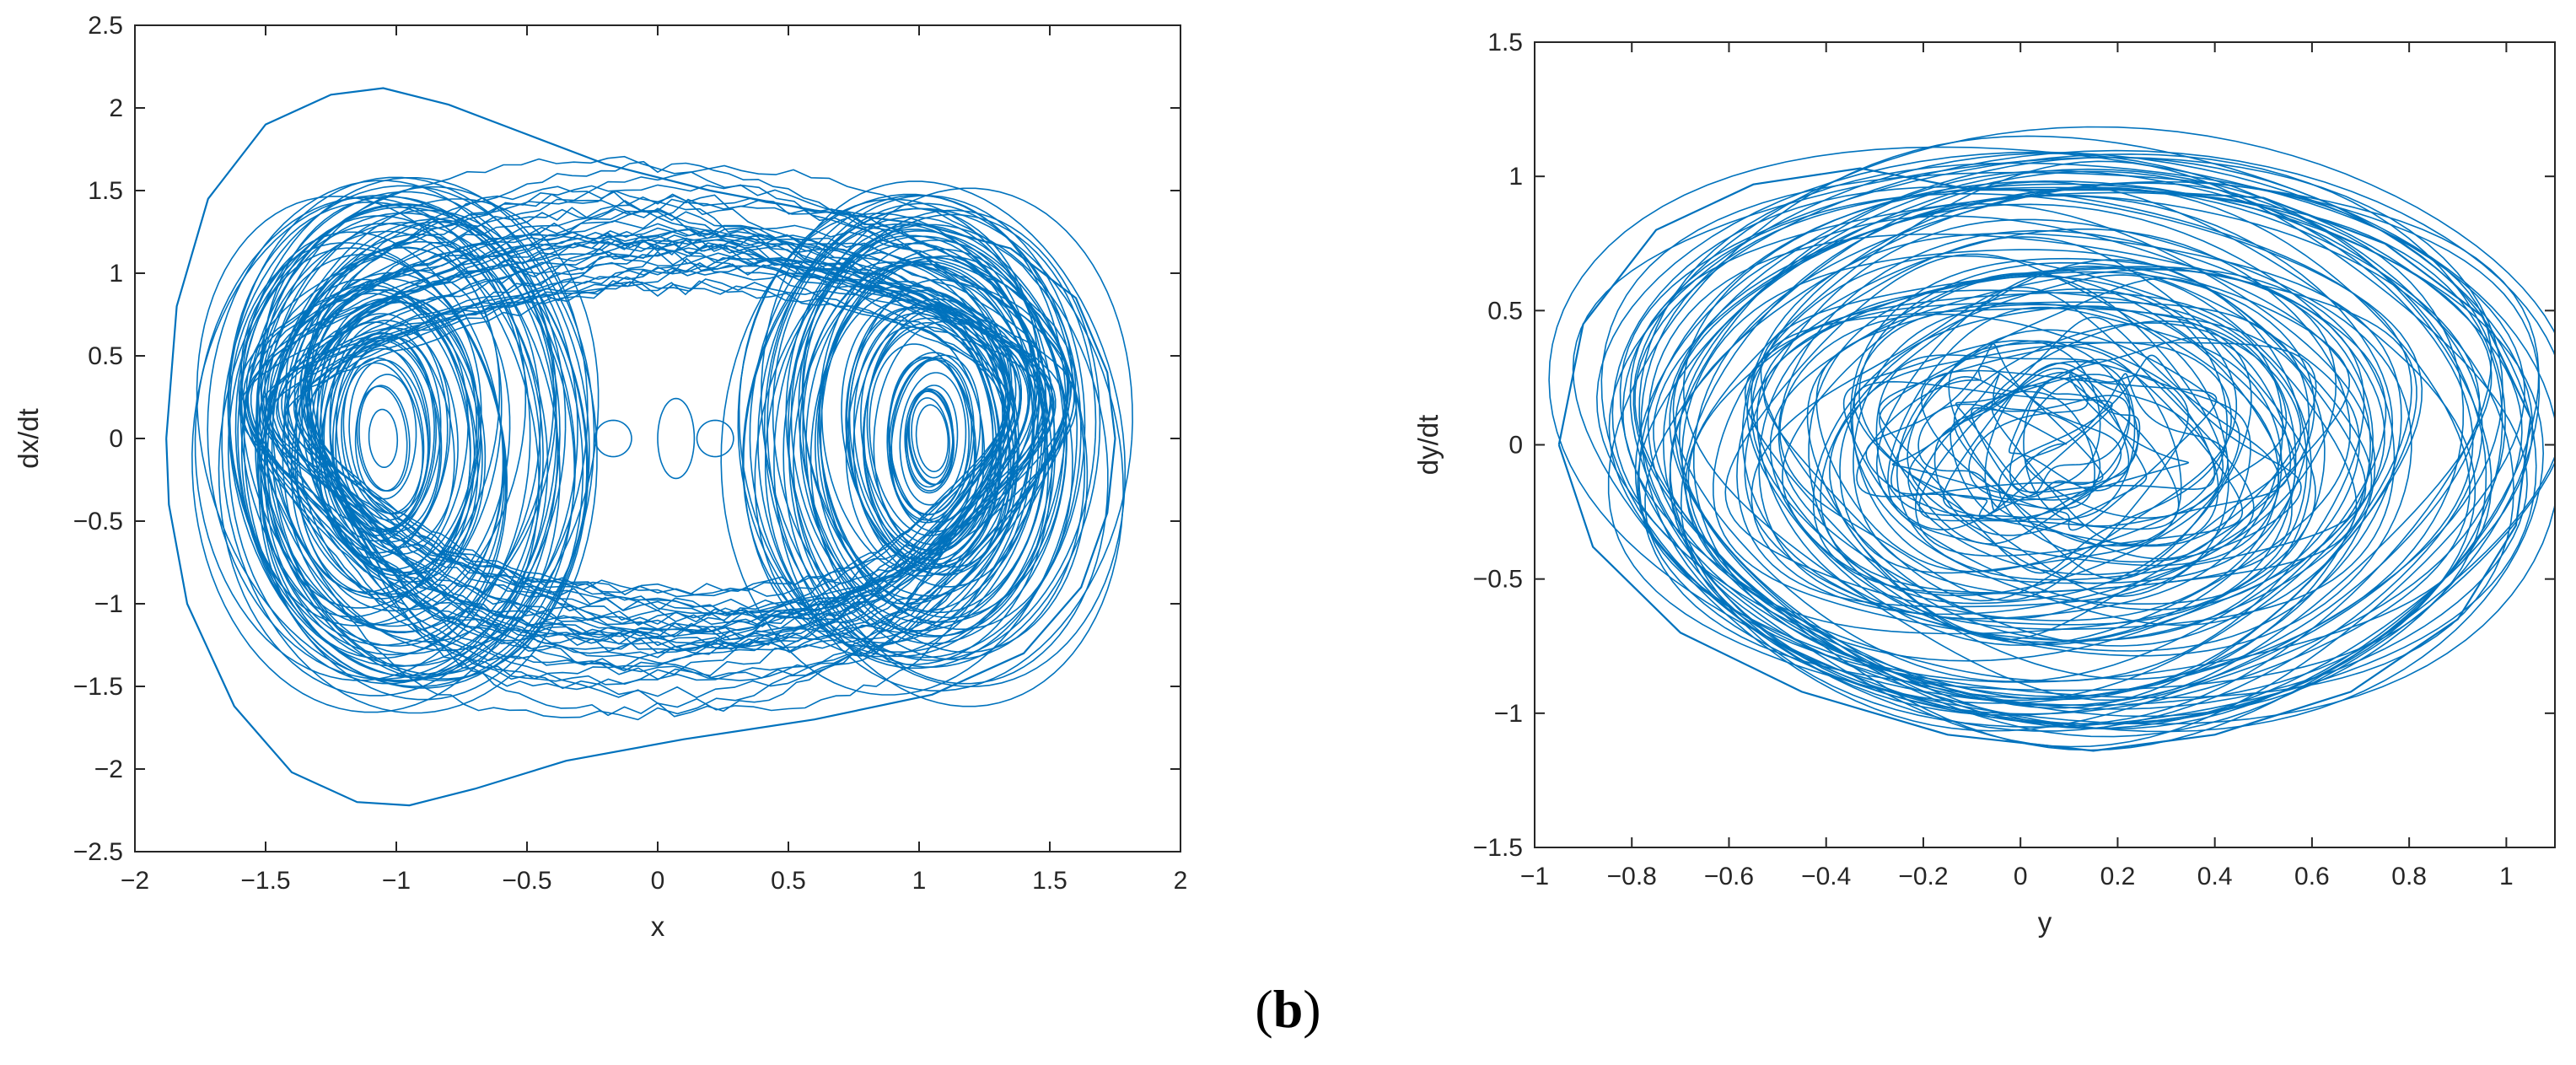 This screenshot has width=2576, height=1065. What do you see at coordinates (28, 438) in the screenshot?
I see `y-axis-label: dx/dt` at bounding box center [28, 438].